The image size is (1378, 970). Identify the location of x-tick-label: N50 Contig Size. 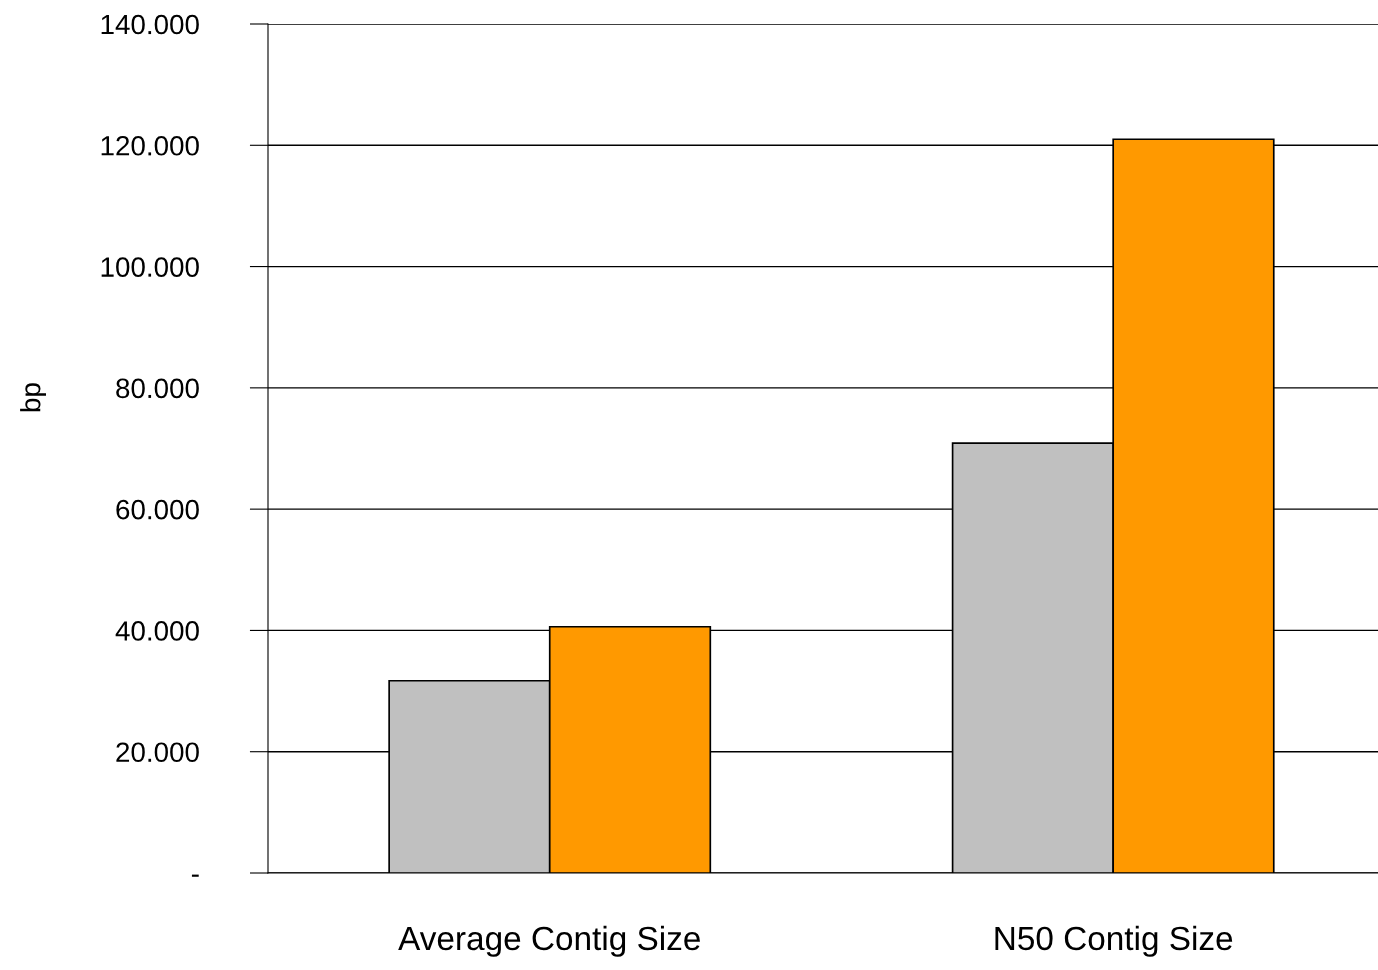
(1114, 941).